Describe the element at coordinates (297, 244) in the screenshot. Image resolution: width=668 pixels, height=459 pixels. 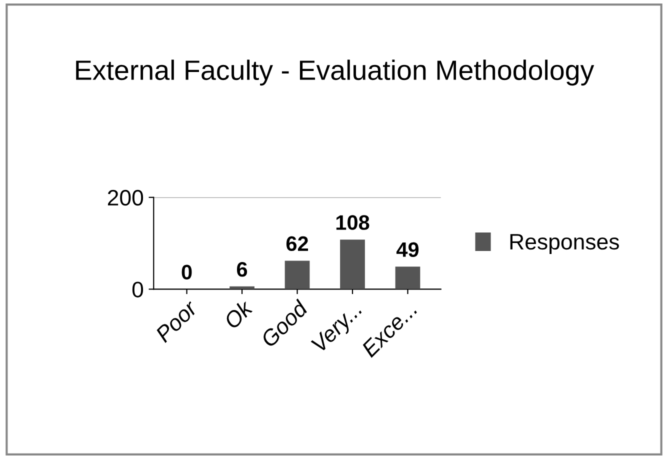
I see `data-label: 62` at that location.